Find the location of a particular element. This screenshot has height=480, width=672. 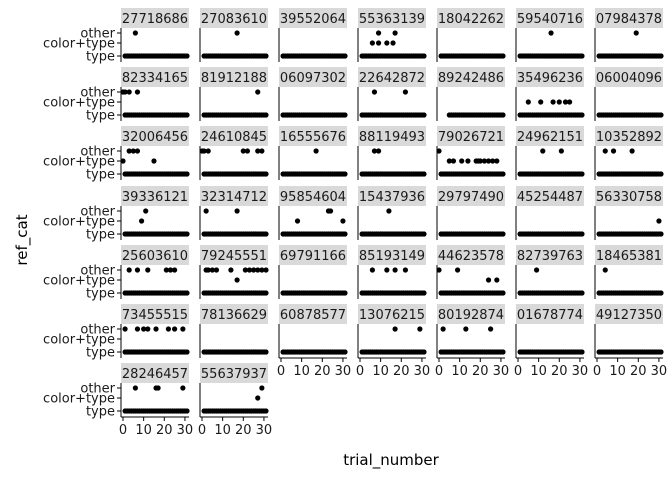

facet-strip-label: 27083610 is located at coordinates (234, 19).